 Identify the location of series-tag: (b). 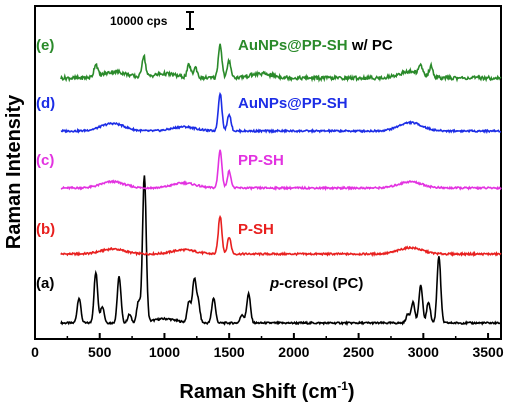
(45, 229).